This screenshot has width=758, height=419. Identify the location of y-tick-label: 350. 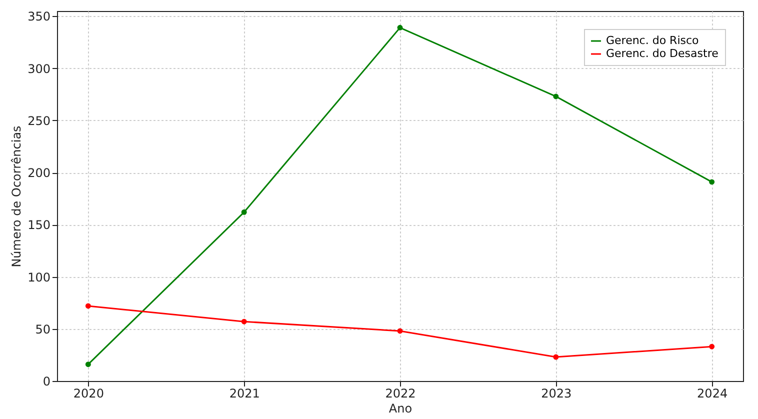
(39, 17).